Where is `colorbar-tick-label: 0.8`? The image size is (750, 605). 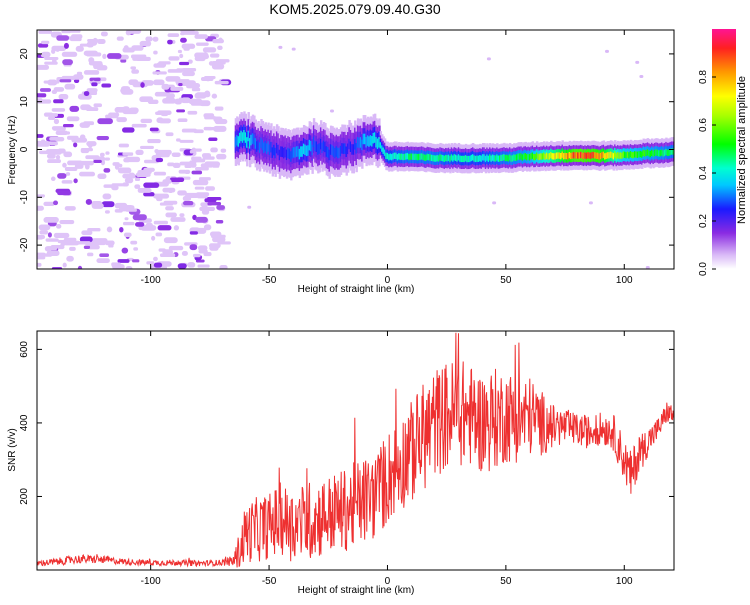 colorbar-tick-label: 0.8 is located at coordinates (703, 77).